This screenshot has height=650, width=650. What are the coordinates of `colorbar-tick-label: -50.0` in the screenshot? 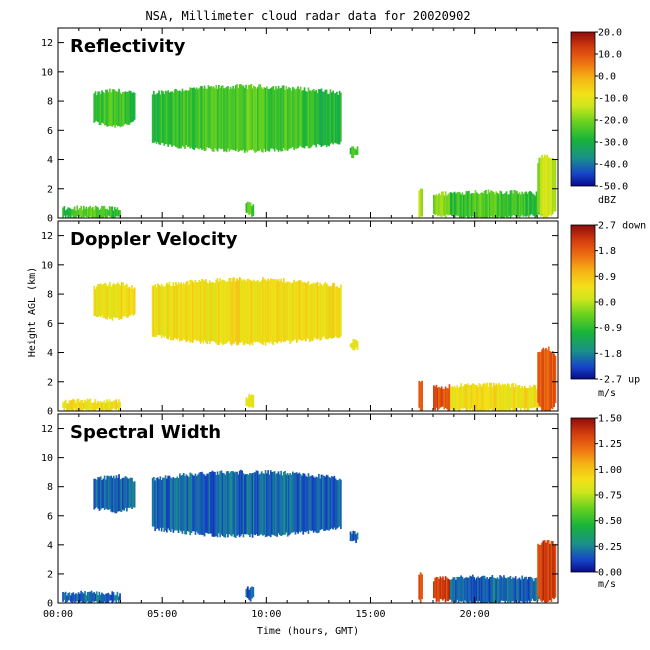 It's located at (613, 187).